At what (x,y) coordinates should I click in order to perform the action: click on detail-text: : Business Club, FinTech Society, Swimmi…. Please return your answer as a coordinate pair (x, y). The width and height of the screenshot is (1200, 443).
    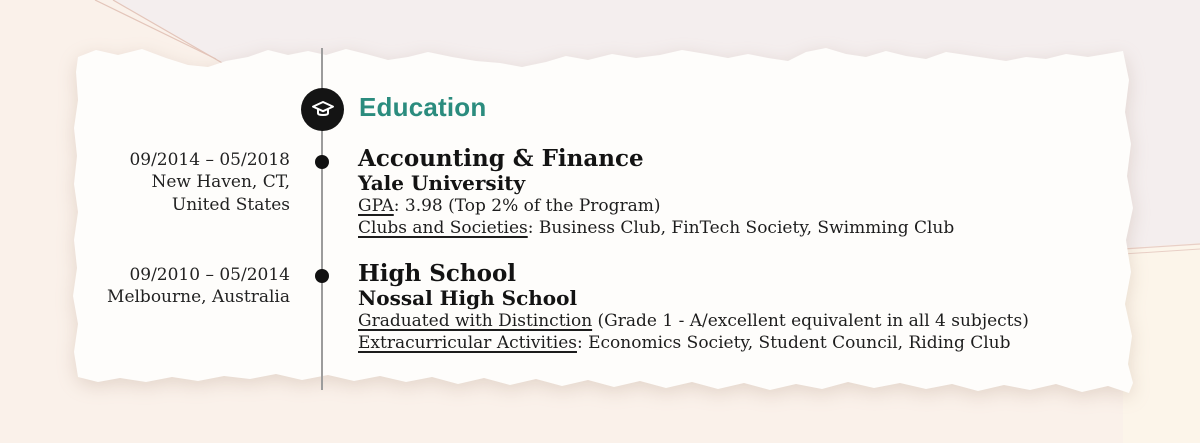
    Looking at the image, I should click on (741, 228).